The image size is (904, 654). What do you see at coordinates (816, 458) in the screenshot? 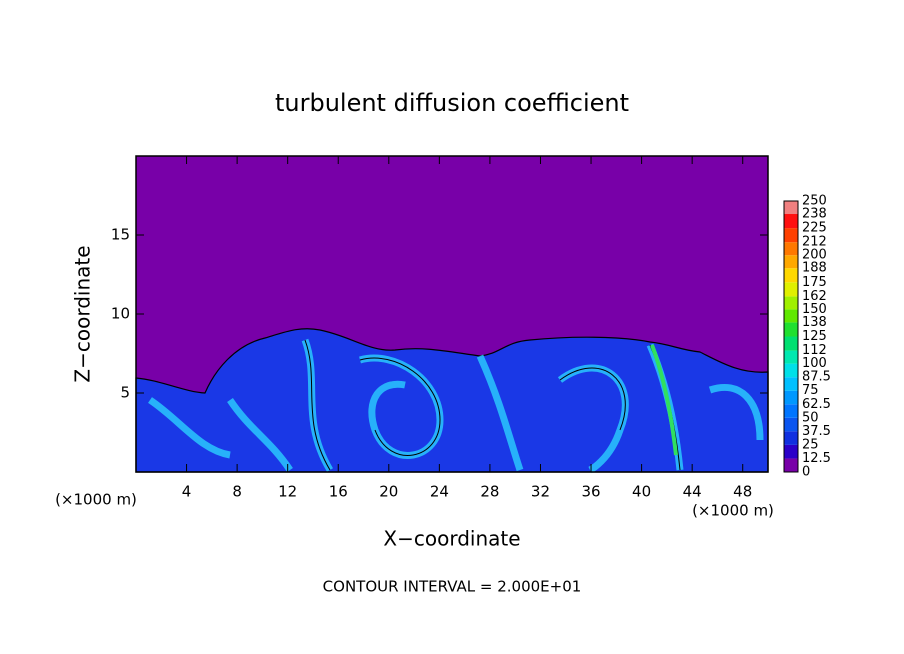
I see `colorbar-label: 12.5` at bounding box center [816, 458].